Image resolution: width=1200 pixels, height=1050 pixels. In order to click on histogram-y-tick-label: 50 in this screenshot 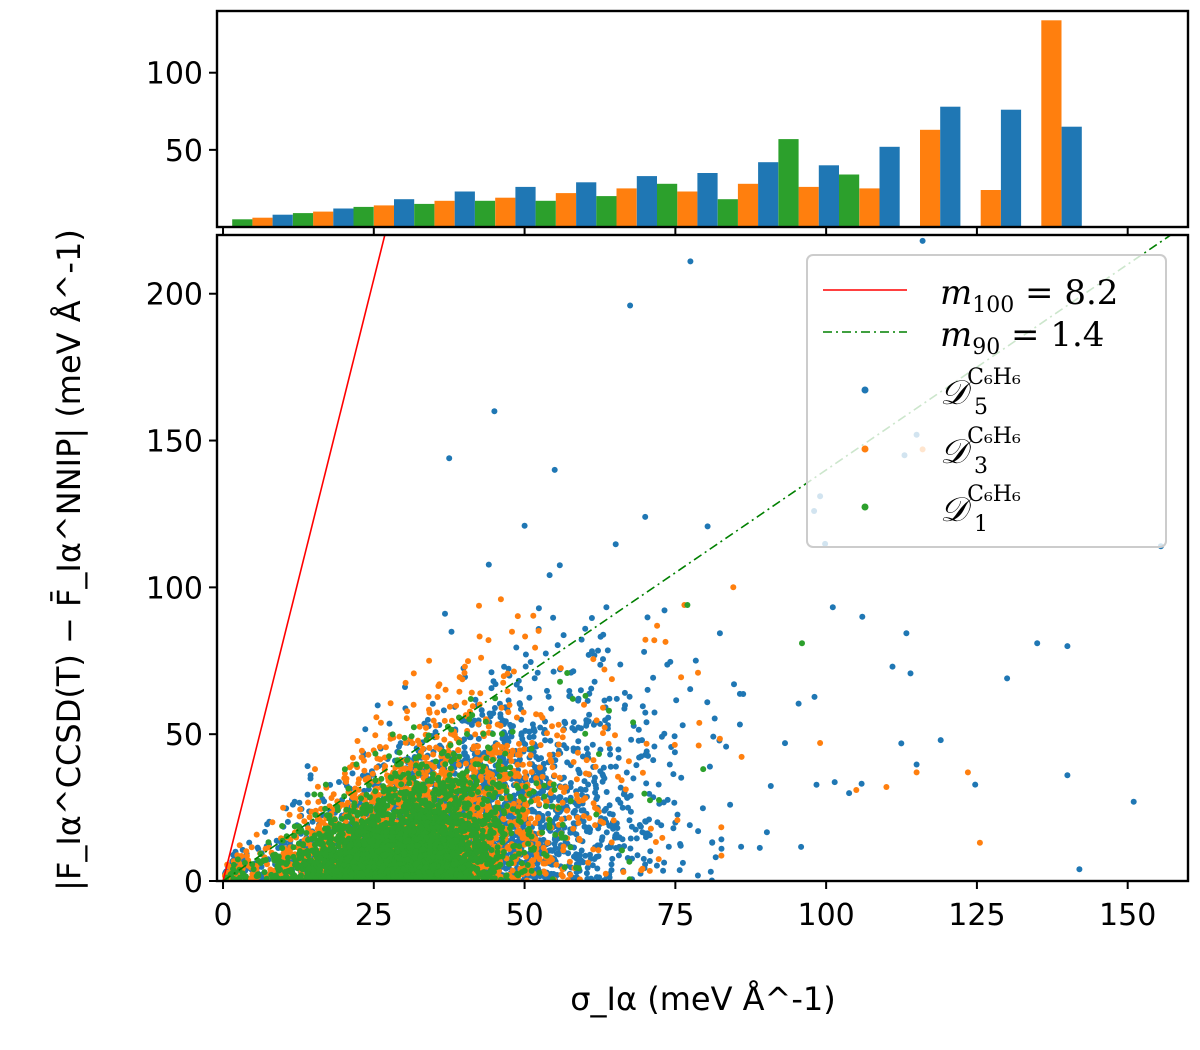, I will do `click(184, 151)`.